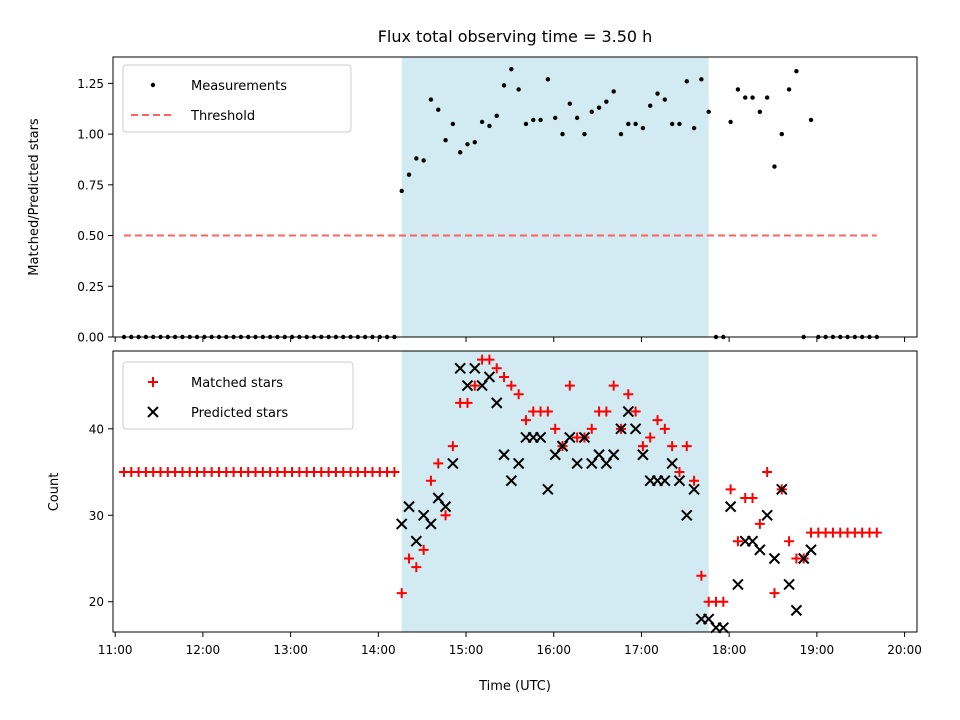 This screenshot has height=720, width=960. I want to click on bottom-y-axis-label: Count, so click(54, 492).